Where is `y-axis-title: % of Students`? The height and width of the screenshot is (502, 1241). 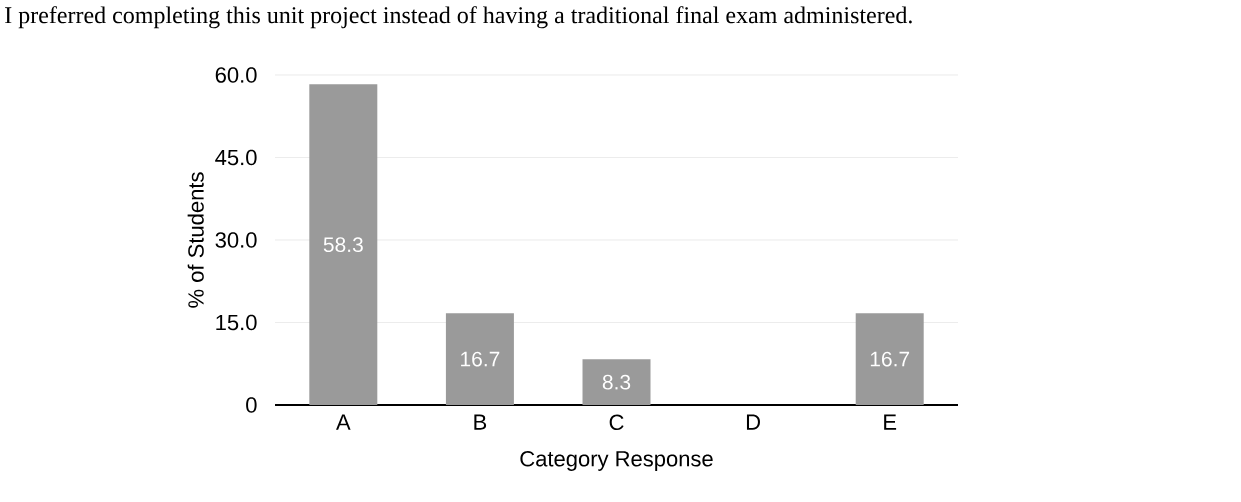 y-axis-title: % of Students is located at coordinates (195, 240).